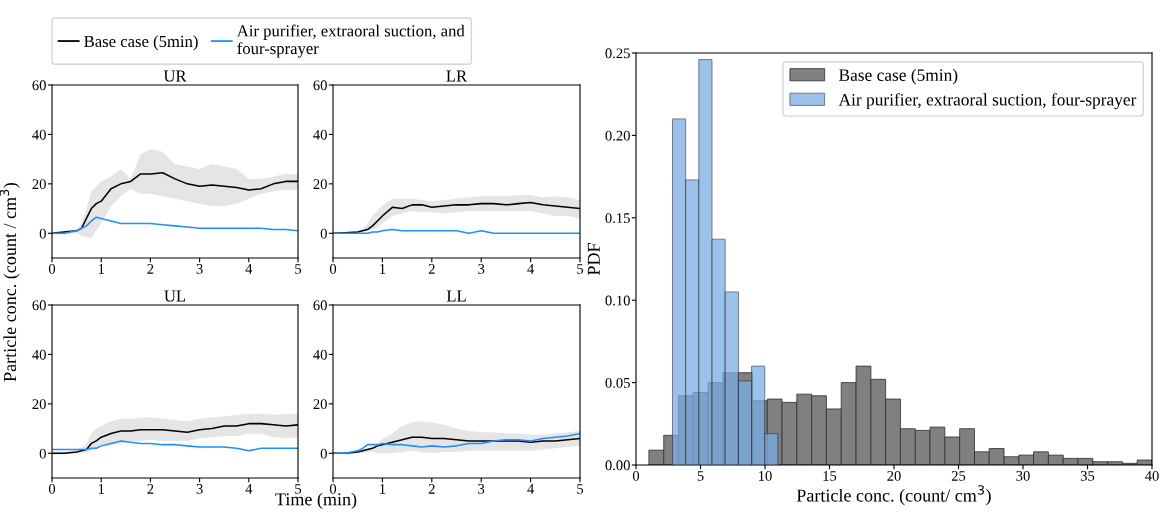 Image resolution: width=1171 pixels, height=513 pixels. What do you see at coordinates (894, 475) in the screenshot?
I see `x-tick-label: 20` at bounding box center [894, 475].